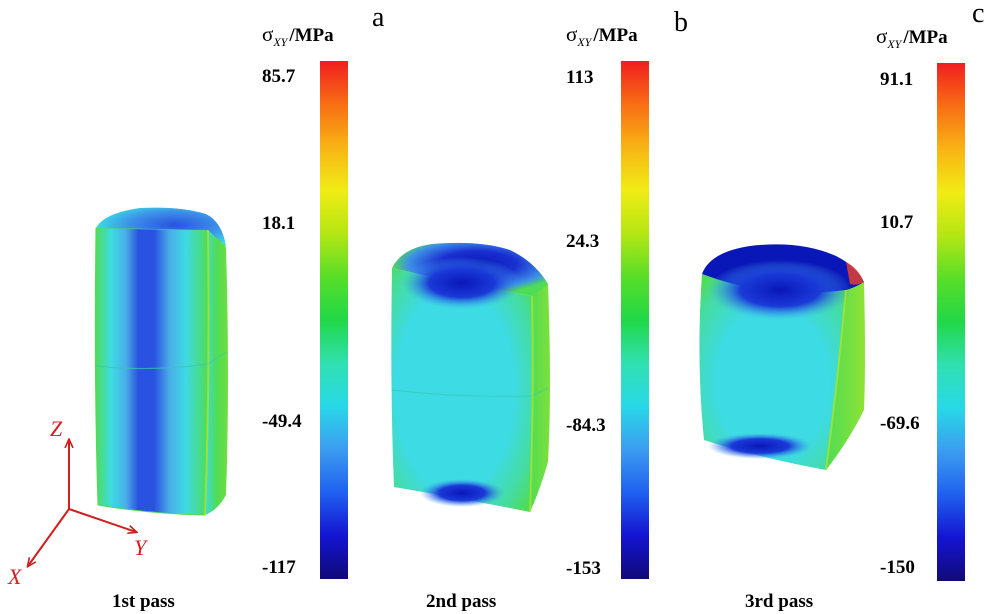 This screenshot has width=994, height=614. What do you see at coordinates (470, 392) in the screenshot?
I see `body-2-seam` at bounding box center [470, 392].